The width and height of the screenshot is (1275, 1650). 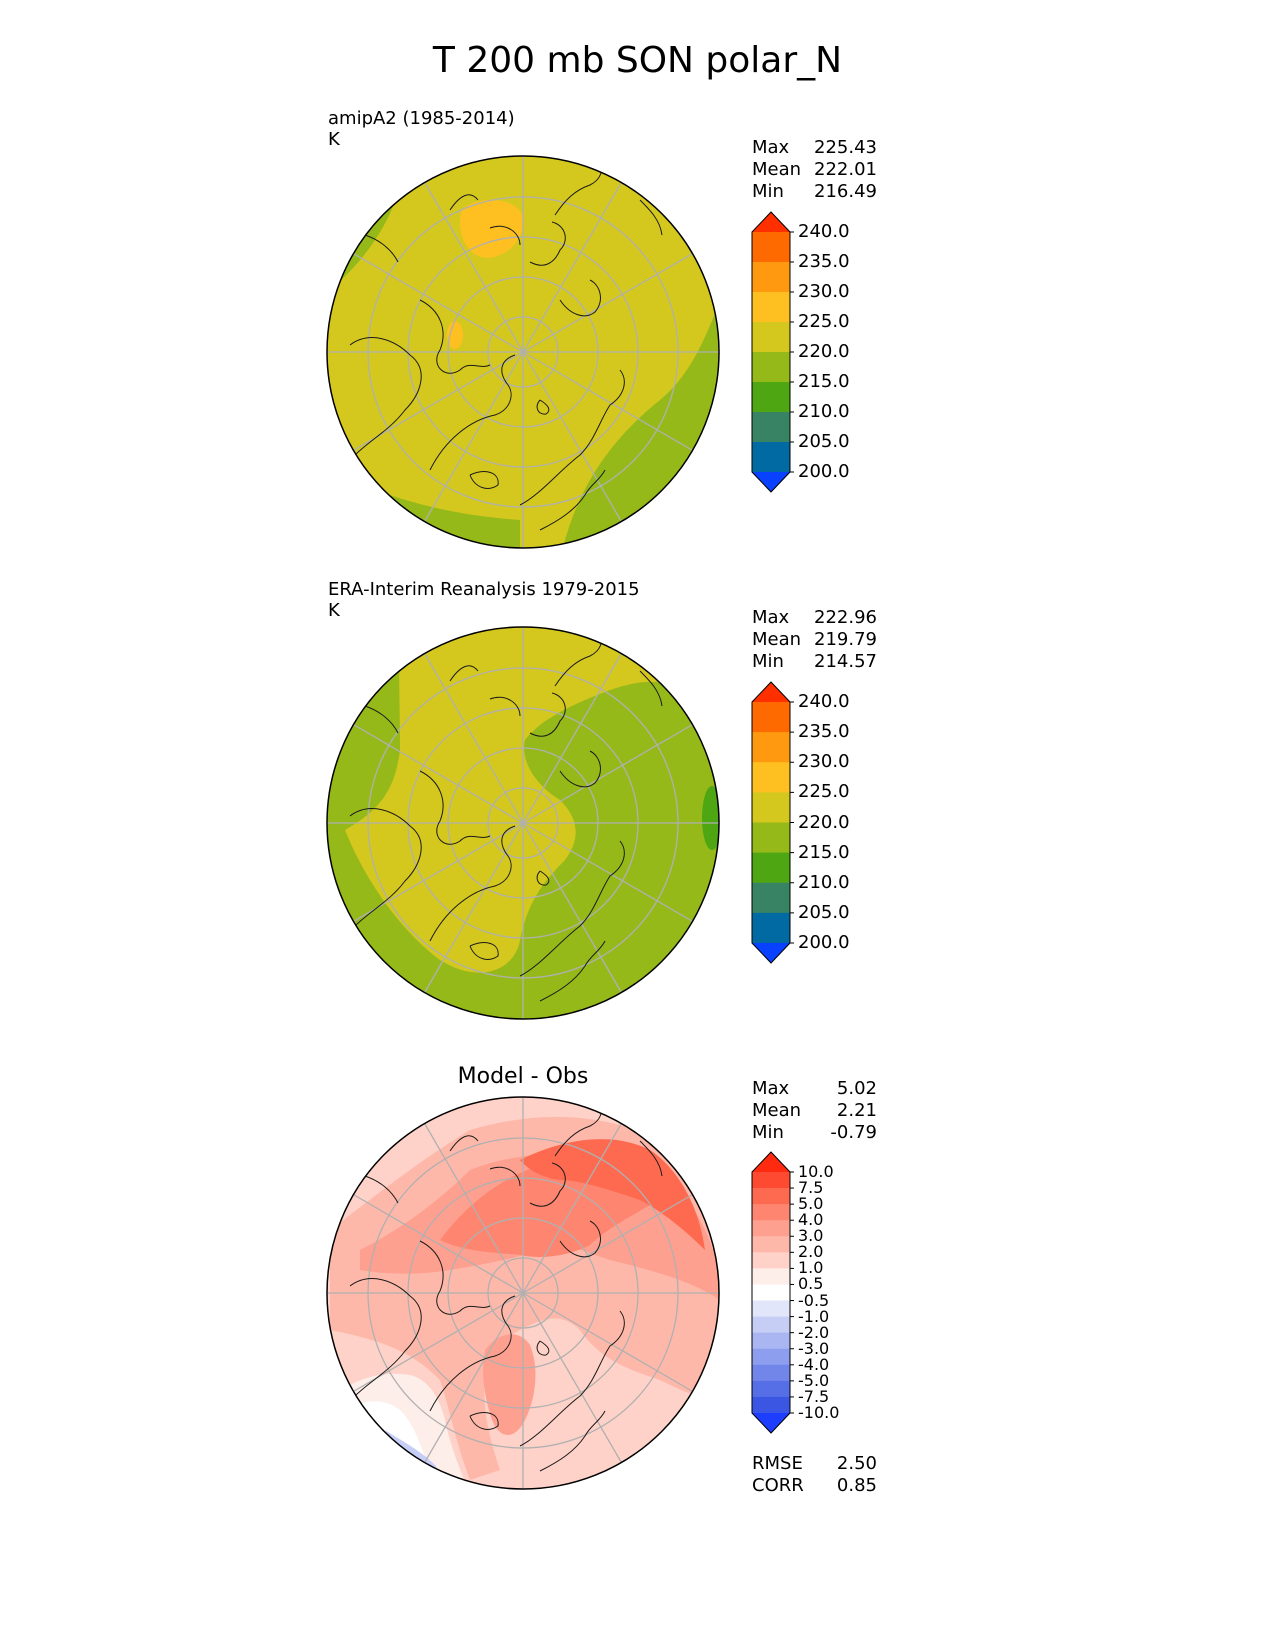 I want to click on stat-value: 216.49, so click(x=845, y=191).